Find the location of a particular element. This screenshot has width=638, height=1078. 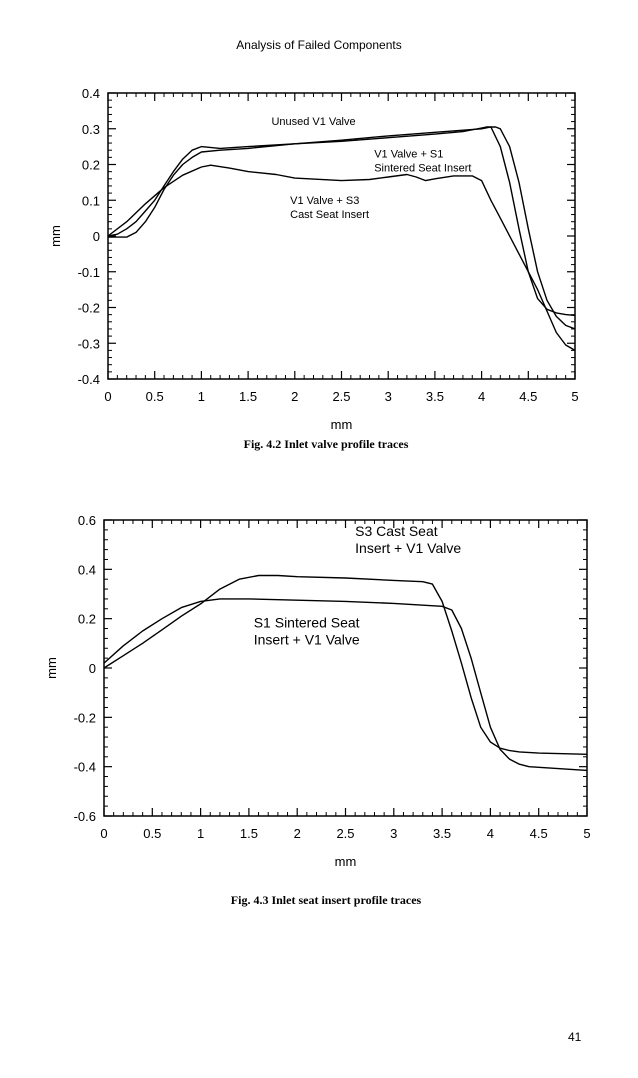

y-tick-label: -0.3 is located at coordinates (89, 343).